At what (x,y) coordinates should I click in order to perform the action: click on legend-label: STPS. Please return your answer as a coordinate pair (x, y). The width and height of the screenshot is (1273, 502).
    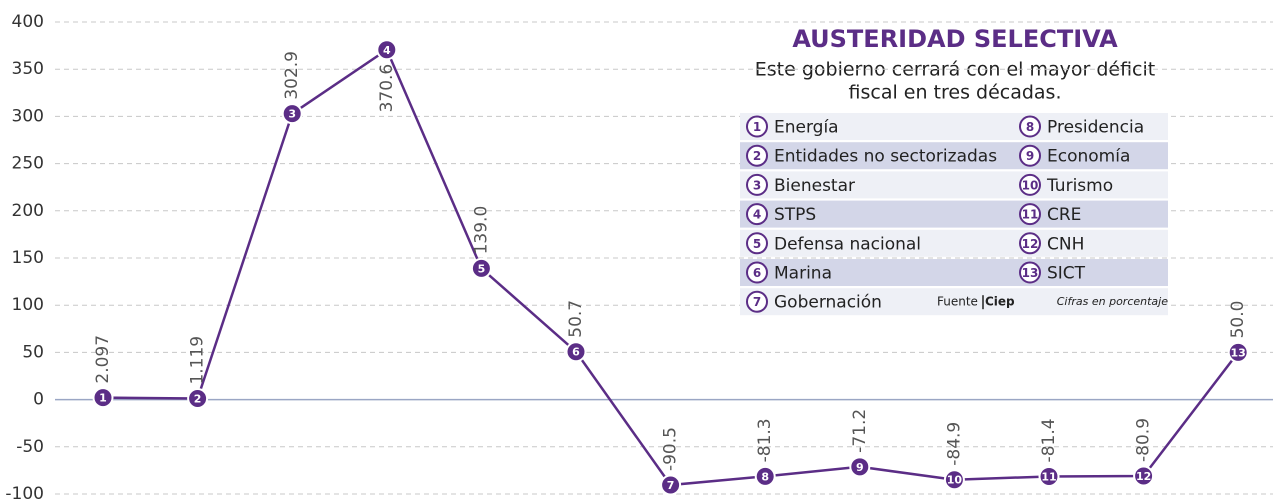
    Looking at the image, I should click on (795, 215).